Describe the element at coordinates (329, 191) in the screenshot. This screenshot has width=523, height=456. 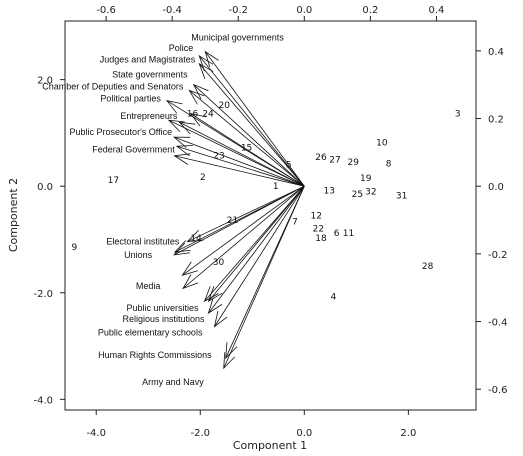
I see `observation-label: 13` at that location.